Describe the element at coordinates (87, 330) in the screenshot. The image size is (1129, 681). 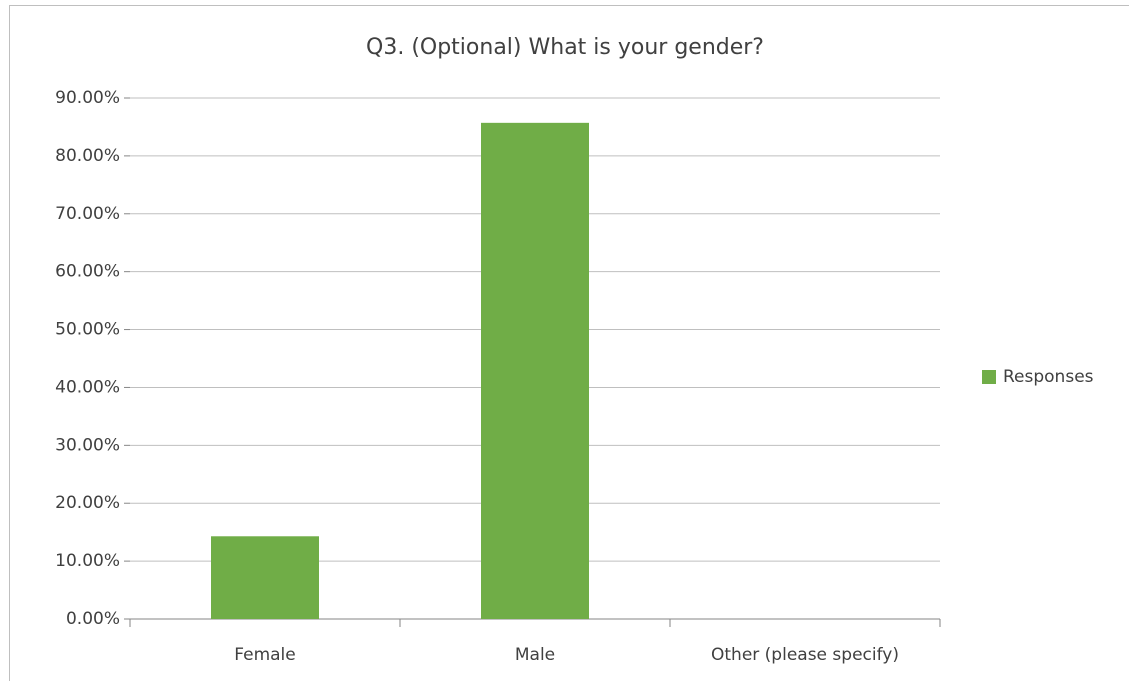
I see `y-tick-label: 50.00%` at that location.